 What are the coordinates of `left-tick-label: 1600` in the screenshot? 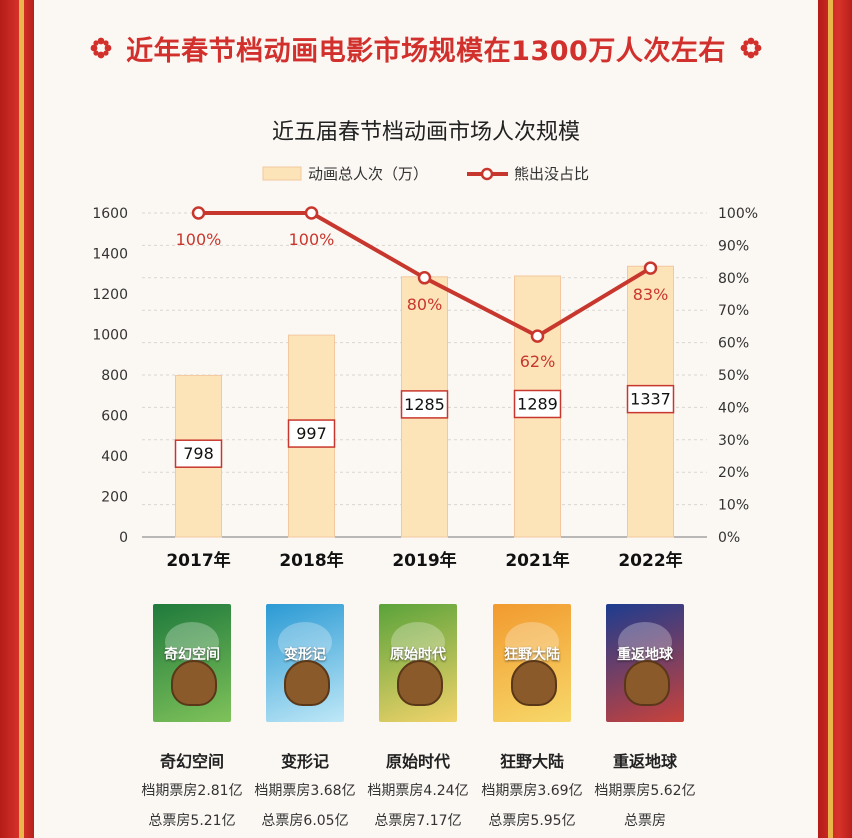 It's located at (110, 214).